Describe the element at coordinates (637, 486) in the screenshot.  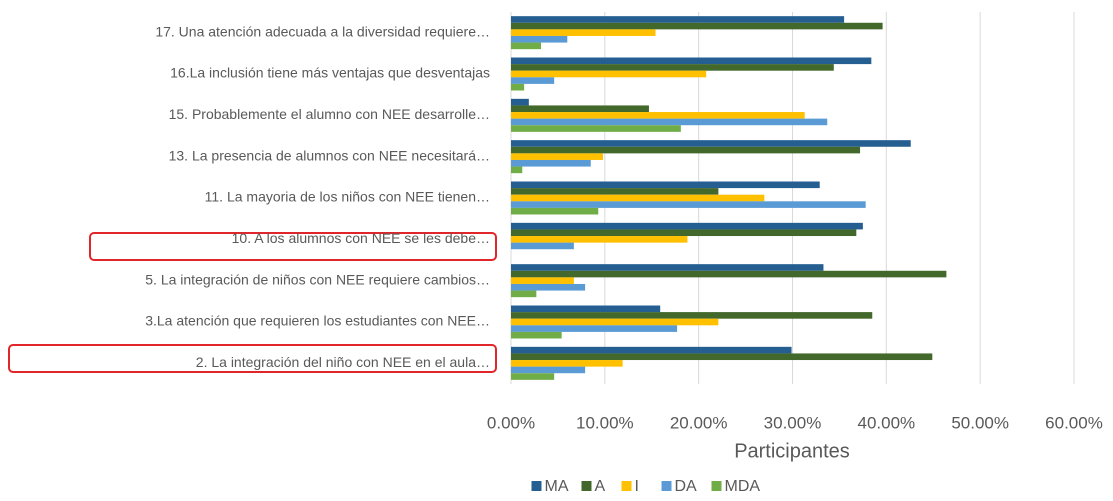
I see `legend-label: I` at that location.